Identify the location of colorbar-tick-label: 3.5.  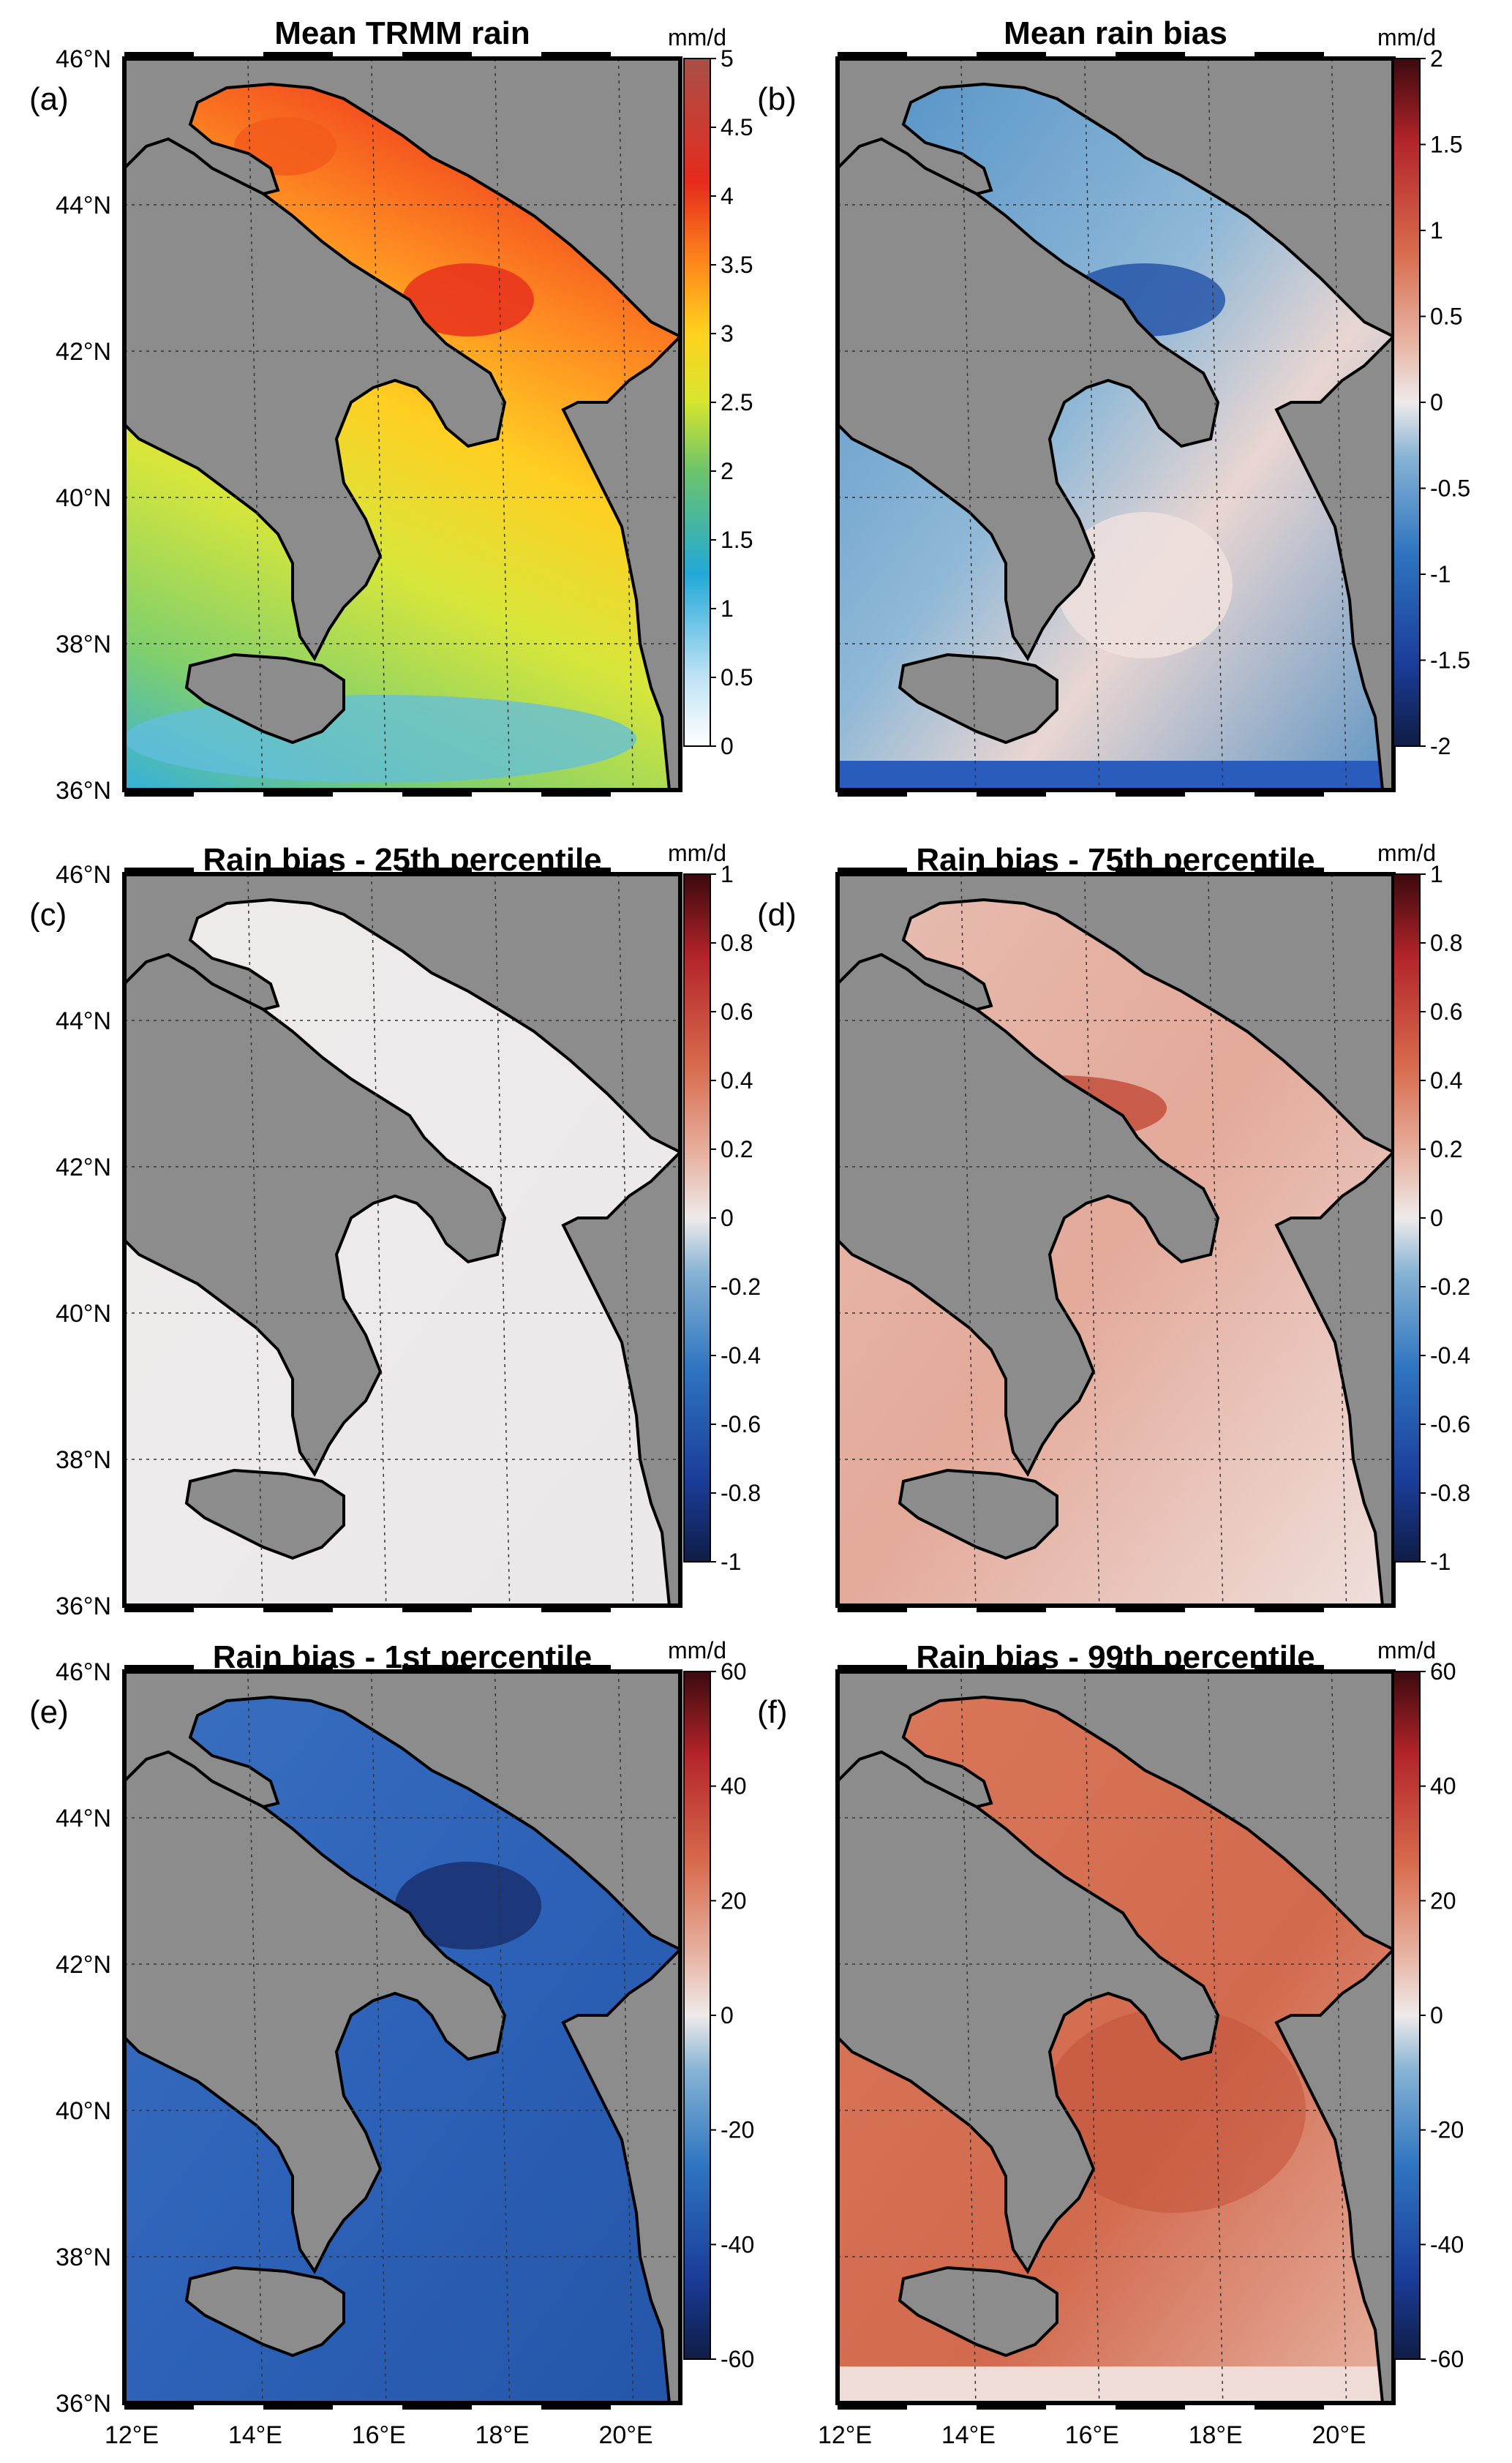
(737, 265).